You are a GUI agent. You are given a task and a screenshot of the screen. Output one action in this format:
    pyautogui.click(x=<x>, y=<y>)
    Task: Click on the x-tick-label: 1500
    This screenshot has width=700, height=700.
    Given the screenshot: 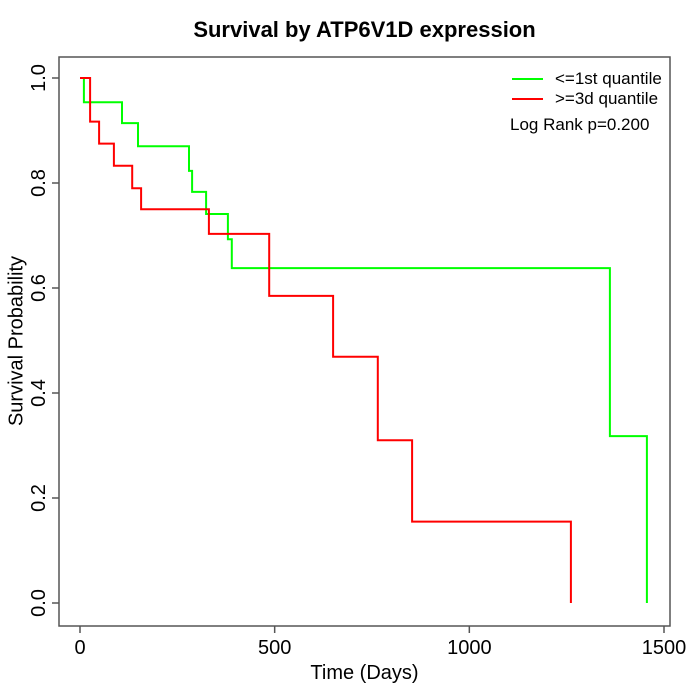 What is the action you would take?
    pyautogui.click(x=664, y=648)
    